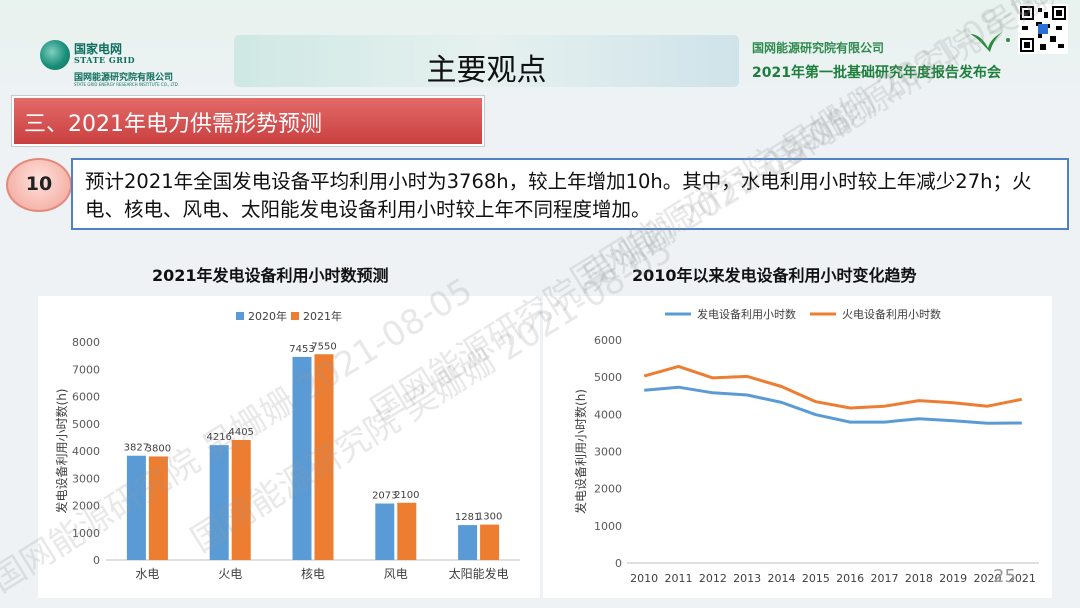 The image size is (1080, 608). Describe the element at coordinates (891, 314) in the screenshot. I see `legend-label: 火电设备利用小时数` at that location.